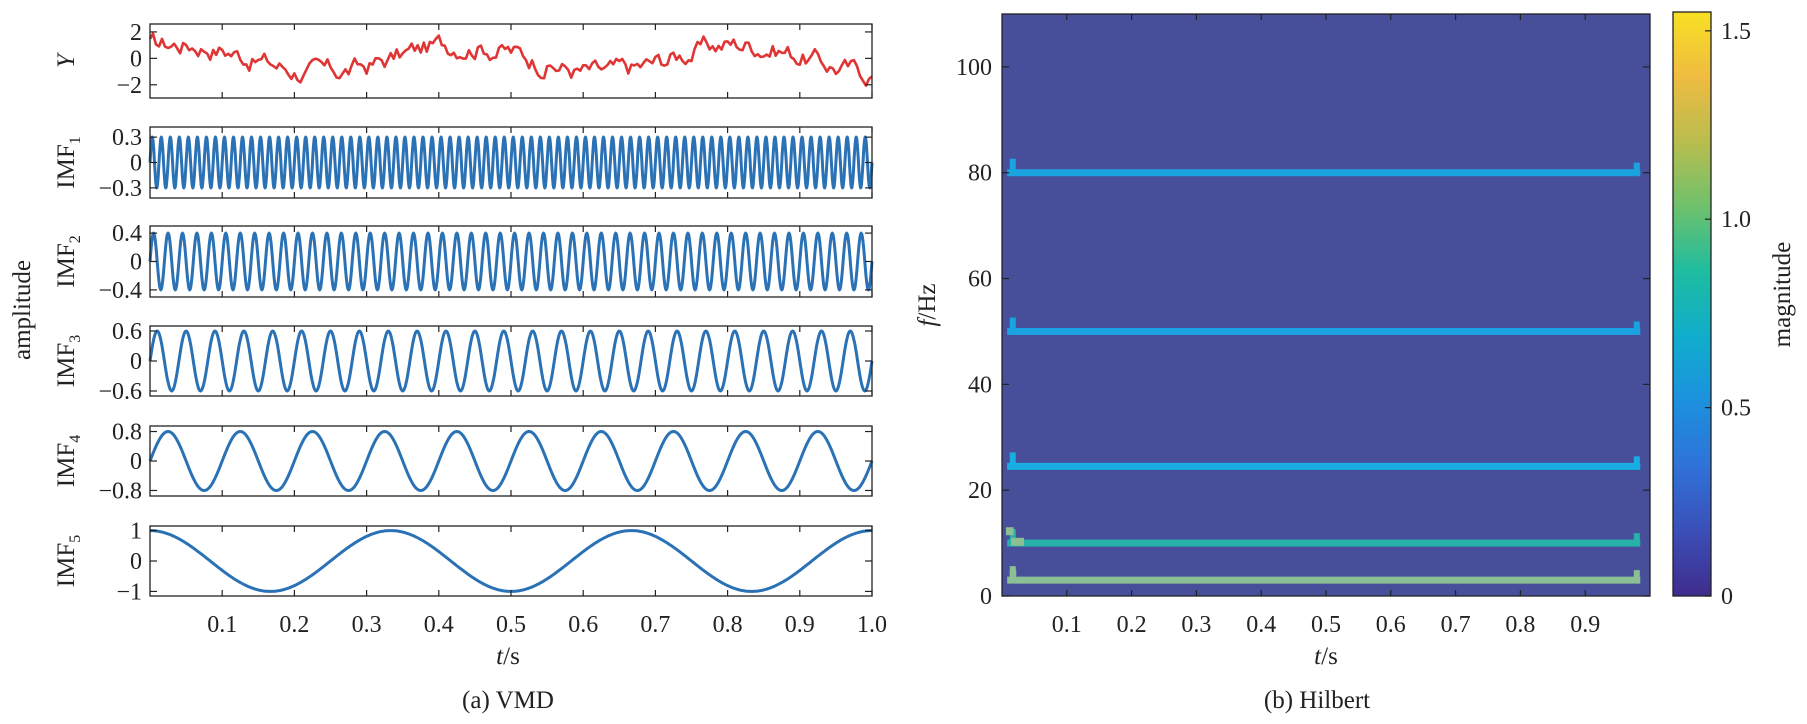 This screenshot has height=724, width=1807. What do you see at coordinates (120, 189) in the screenshot?
I see `ytick-label: −0.3` at bounding box center [120, 189].